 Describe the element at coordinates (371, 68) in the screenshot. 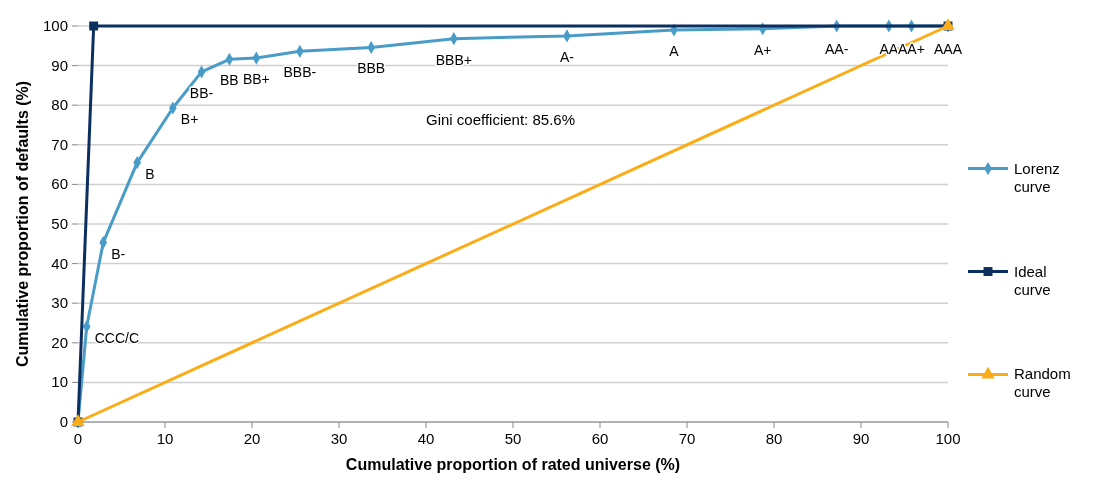

I see `annotation: BBB` at that location.